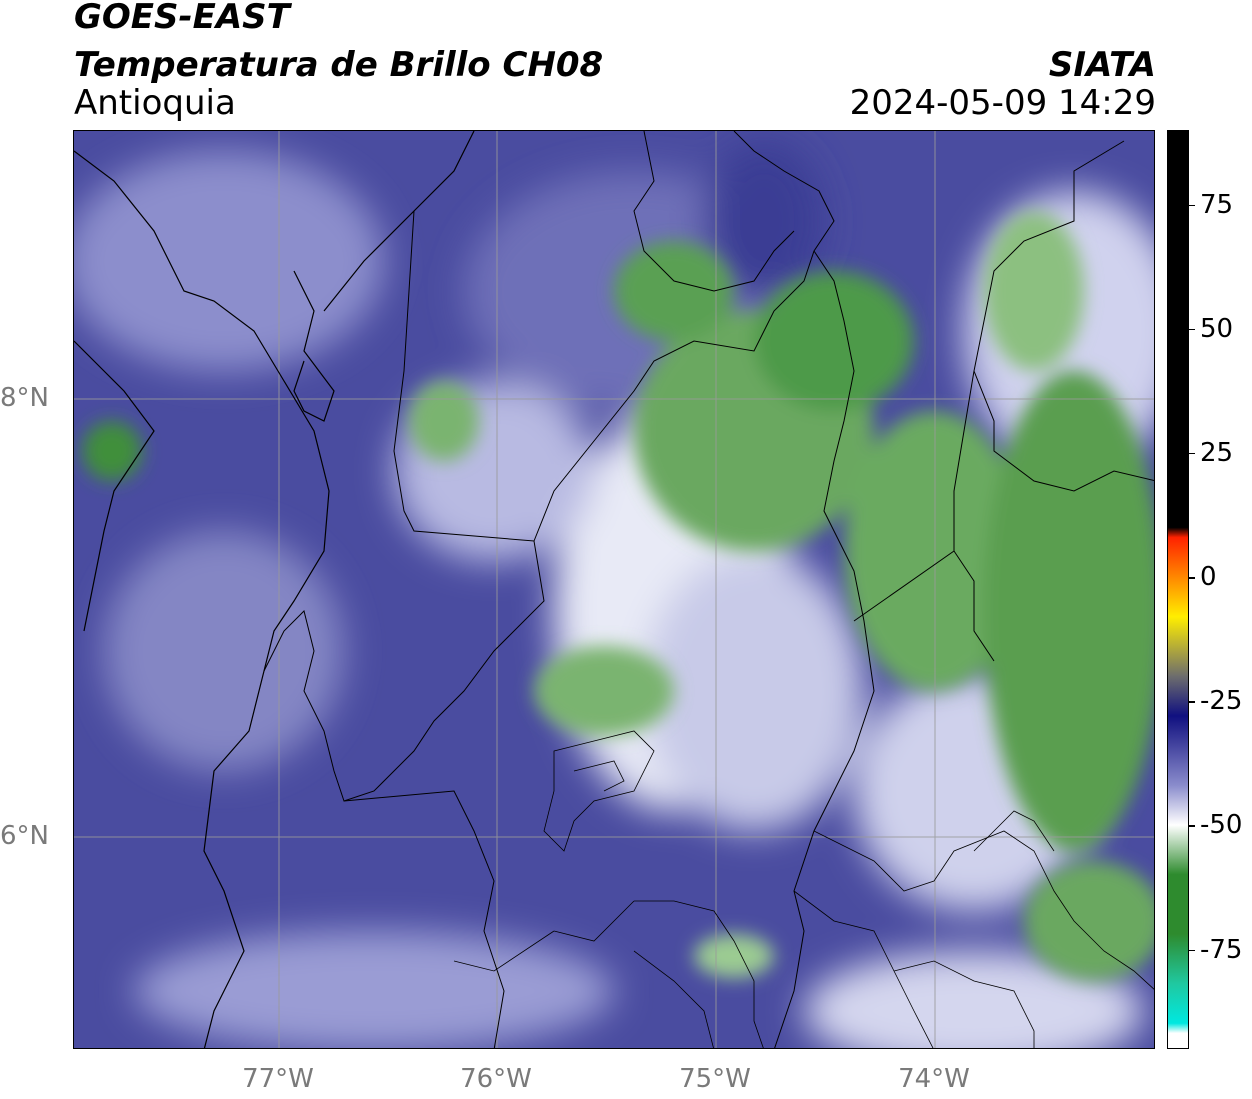 The width and height of the screenshot is (1252, 1099). I want to click on lon-tick-label: 74°W, so click(934, 1079).